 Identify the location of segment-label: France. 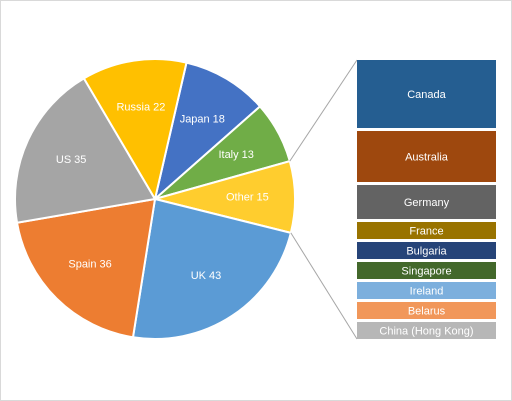
(426, 231).